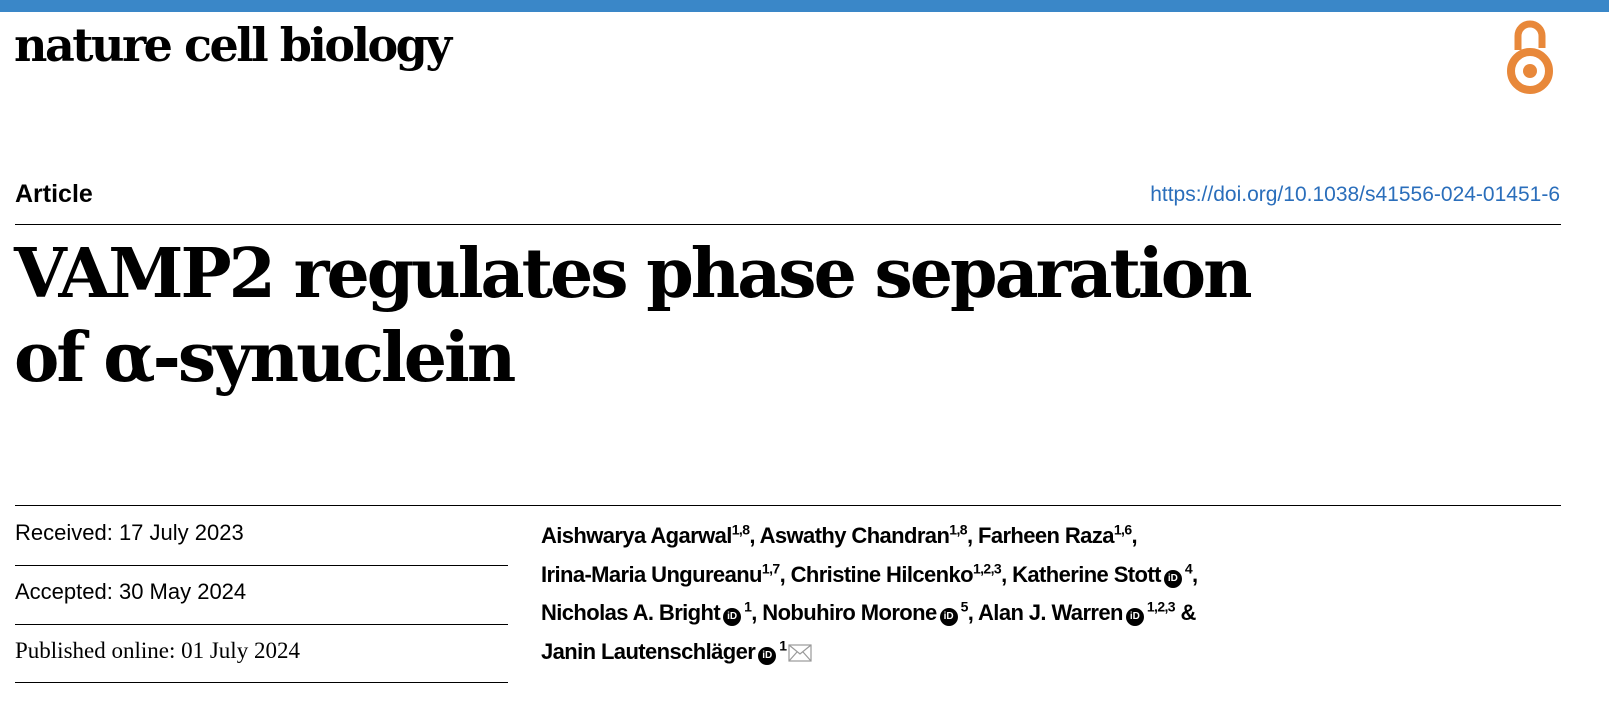 This screenshot has width=1616, height=704. What do you see at coordinates (1530, 60) in the screenshot?
I see `open-access-lock-icon` at bounding box center [1530, 60].